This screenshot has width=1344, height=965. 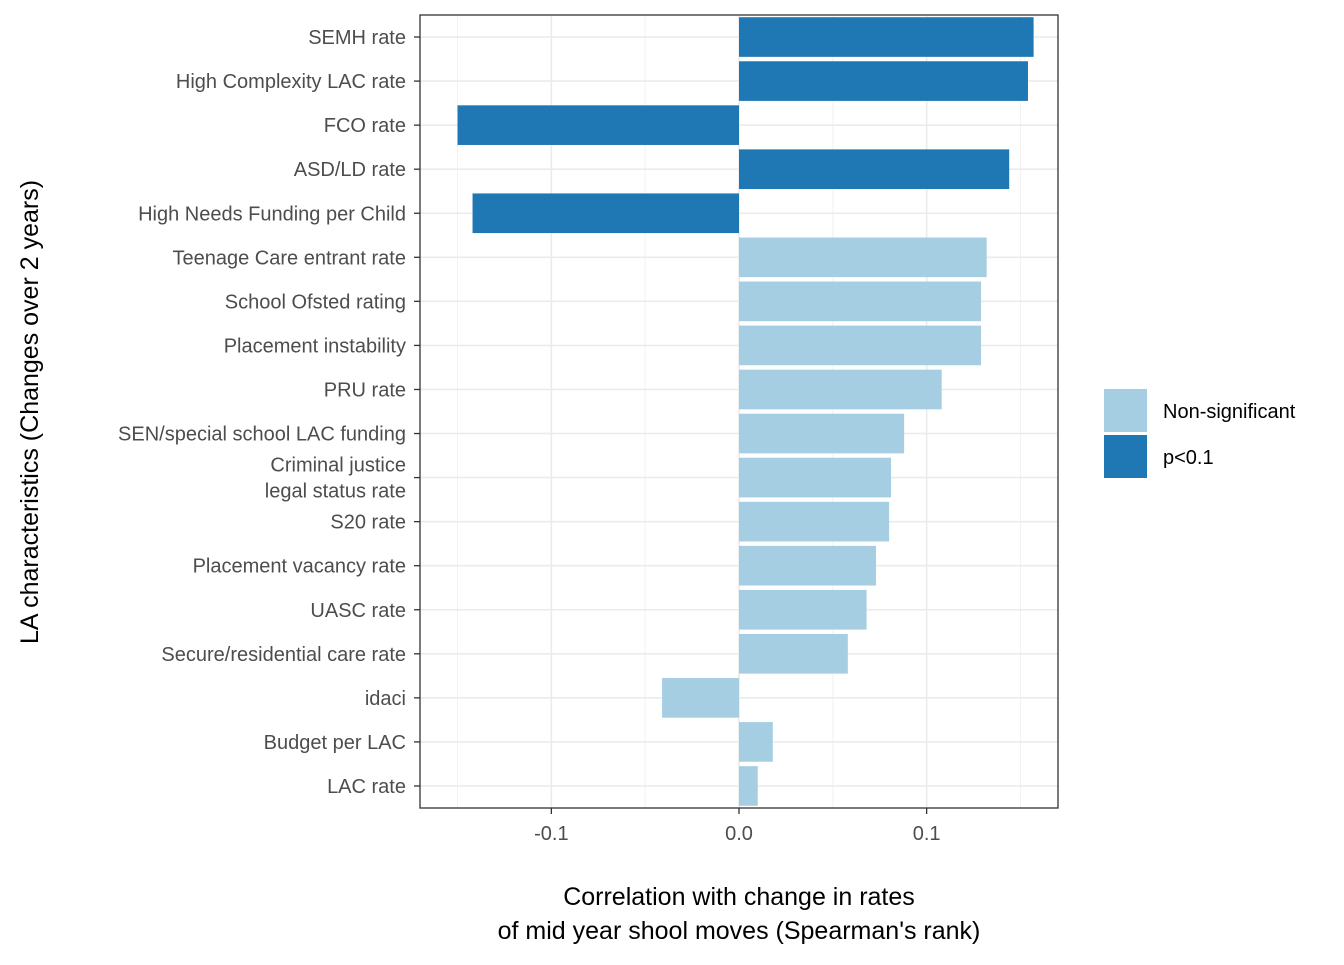 I want to click on y-tick-label-line: SEMH rate, so click(x=357, y=38).